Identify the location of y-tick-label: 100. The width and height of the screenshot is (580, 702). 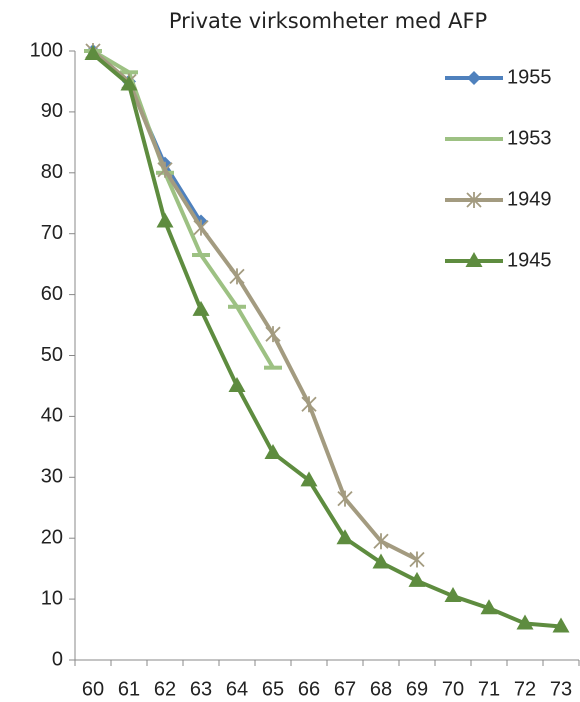
(46, 50).